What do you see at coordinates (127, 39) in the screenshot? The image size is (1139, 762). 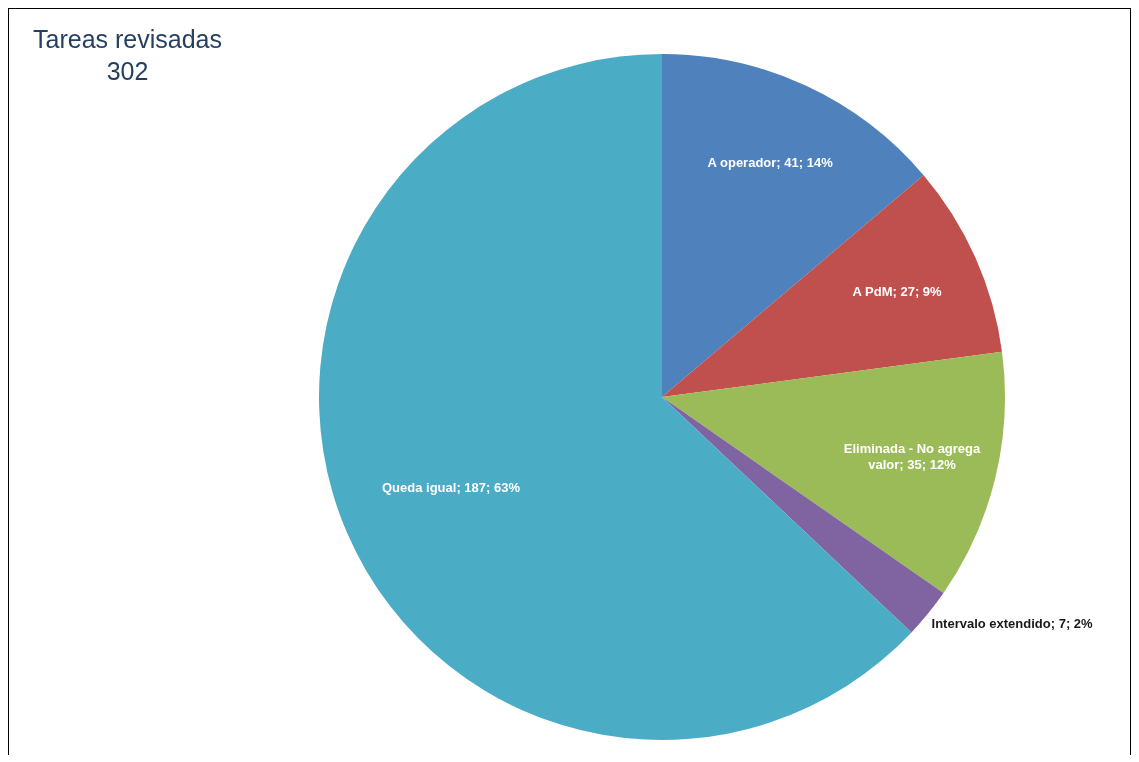 I see `chart-title: Tareas revisadas` at bounding box center [127, 39].